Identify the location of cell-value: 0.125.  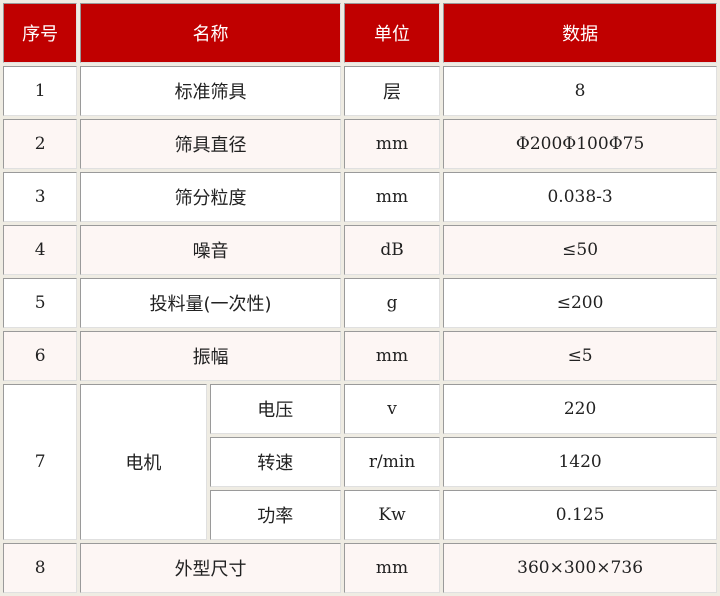
(580, 515).